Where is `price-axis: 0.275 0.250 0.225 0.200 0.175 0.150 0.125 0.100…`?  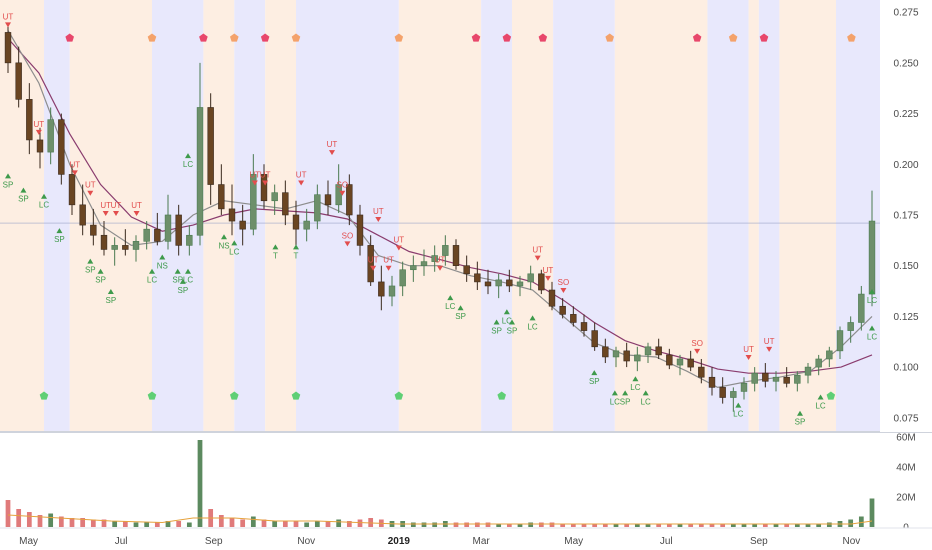 price-axis: 0.275 0.250 0.225 0.200 0.175 0.150 0.125 0.100… is located at coordinates (906, 216).